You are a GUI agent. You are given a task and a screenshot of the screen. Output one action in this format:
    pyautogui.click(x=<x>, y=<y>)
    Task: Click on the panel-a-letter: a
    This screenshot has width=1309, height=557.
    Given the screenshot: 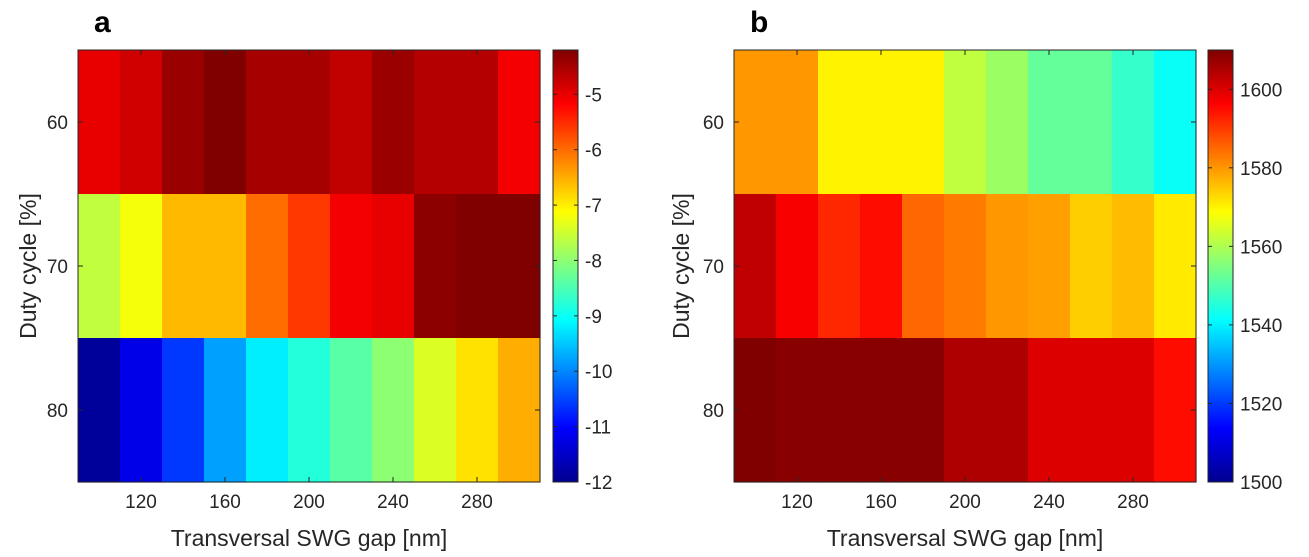 What is the action you would take?
    pyautogui.click(x=102, y=22)
    